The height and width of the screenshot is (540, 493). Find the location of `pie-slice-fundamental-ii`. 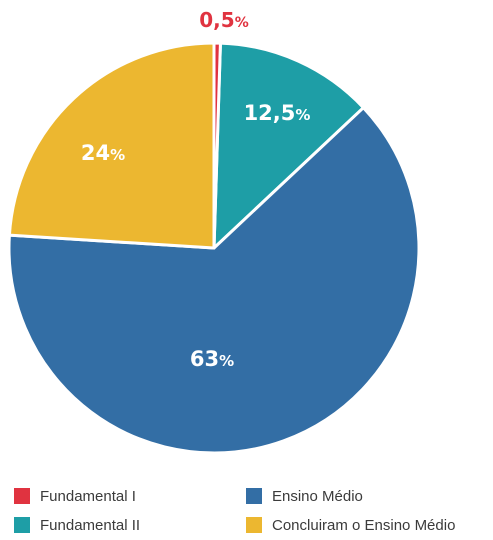

pie-slice-fundamental-ii is located at coordinates (288, 145).